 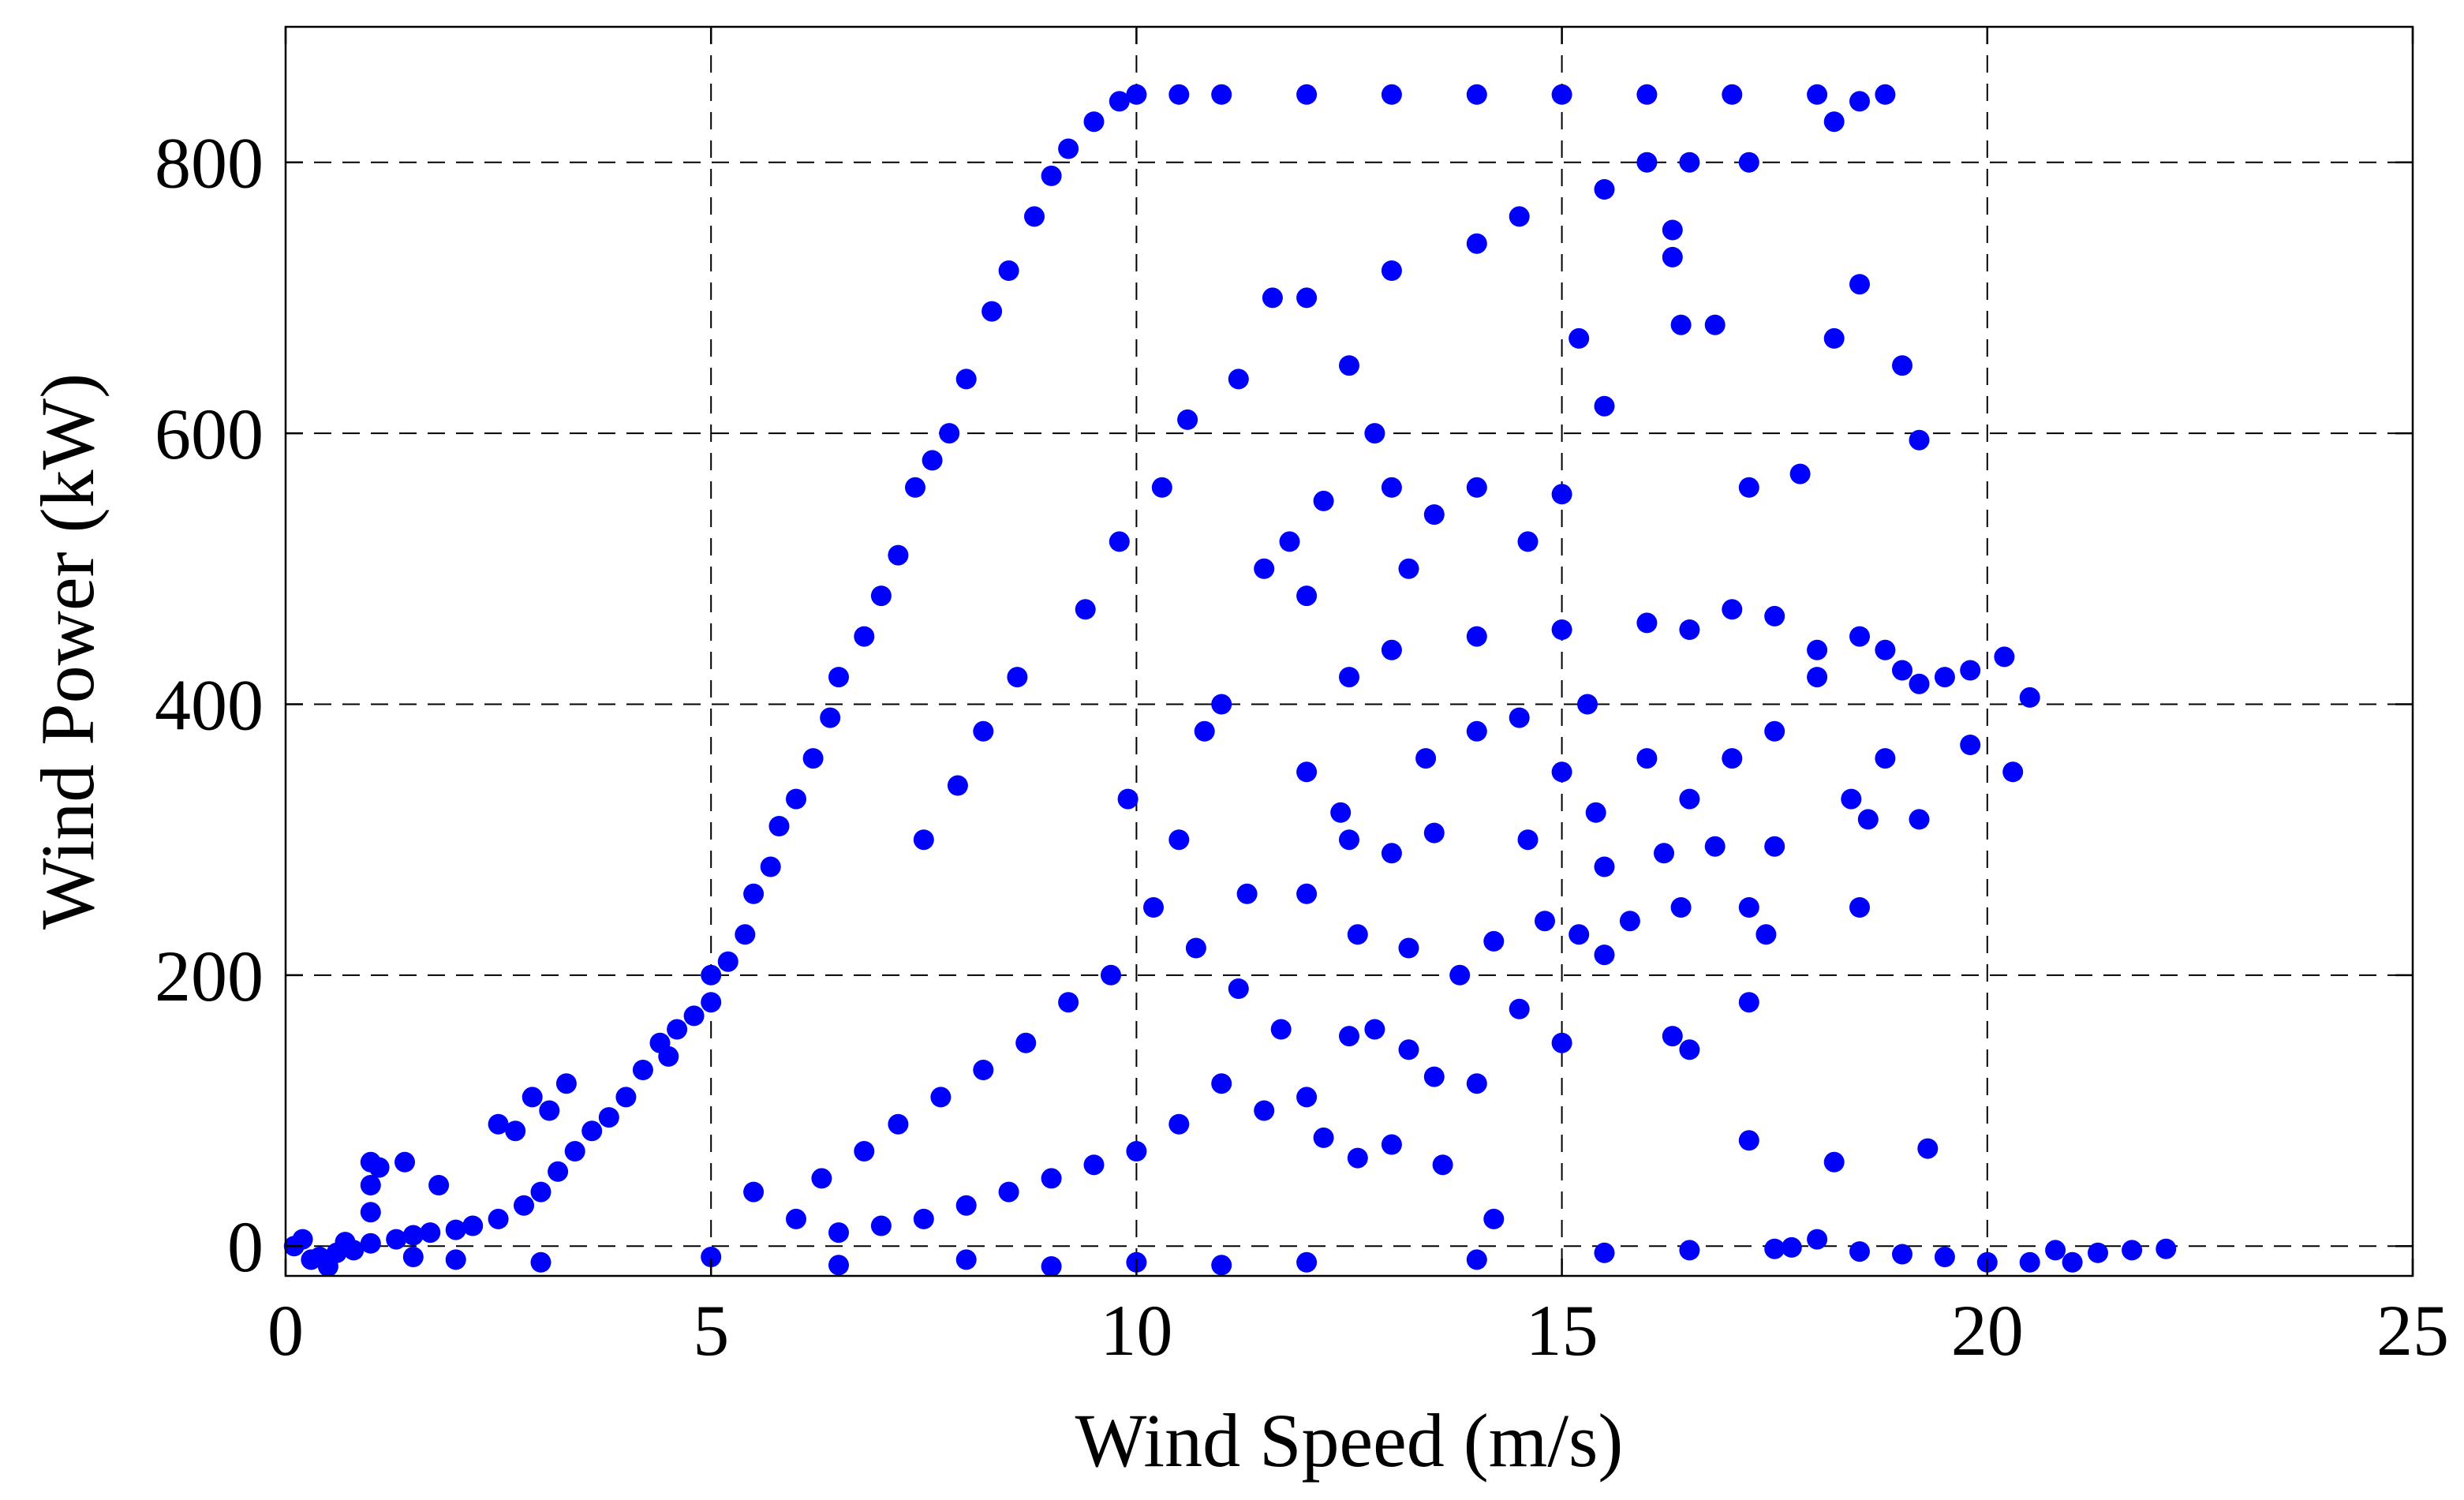 What do you see at coordinates (210, 163) in the screenshot?
I see `y-tick-label: 800` at bounding box center [210, 163].